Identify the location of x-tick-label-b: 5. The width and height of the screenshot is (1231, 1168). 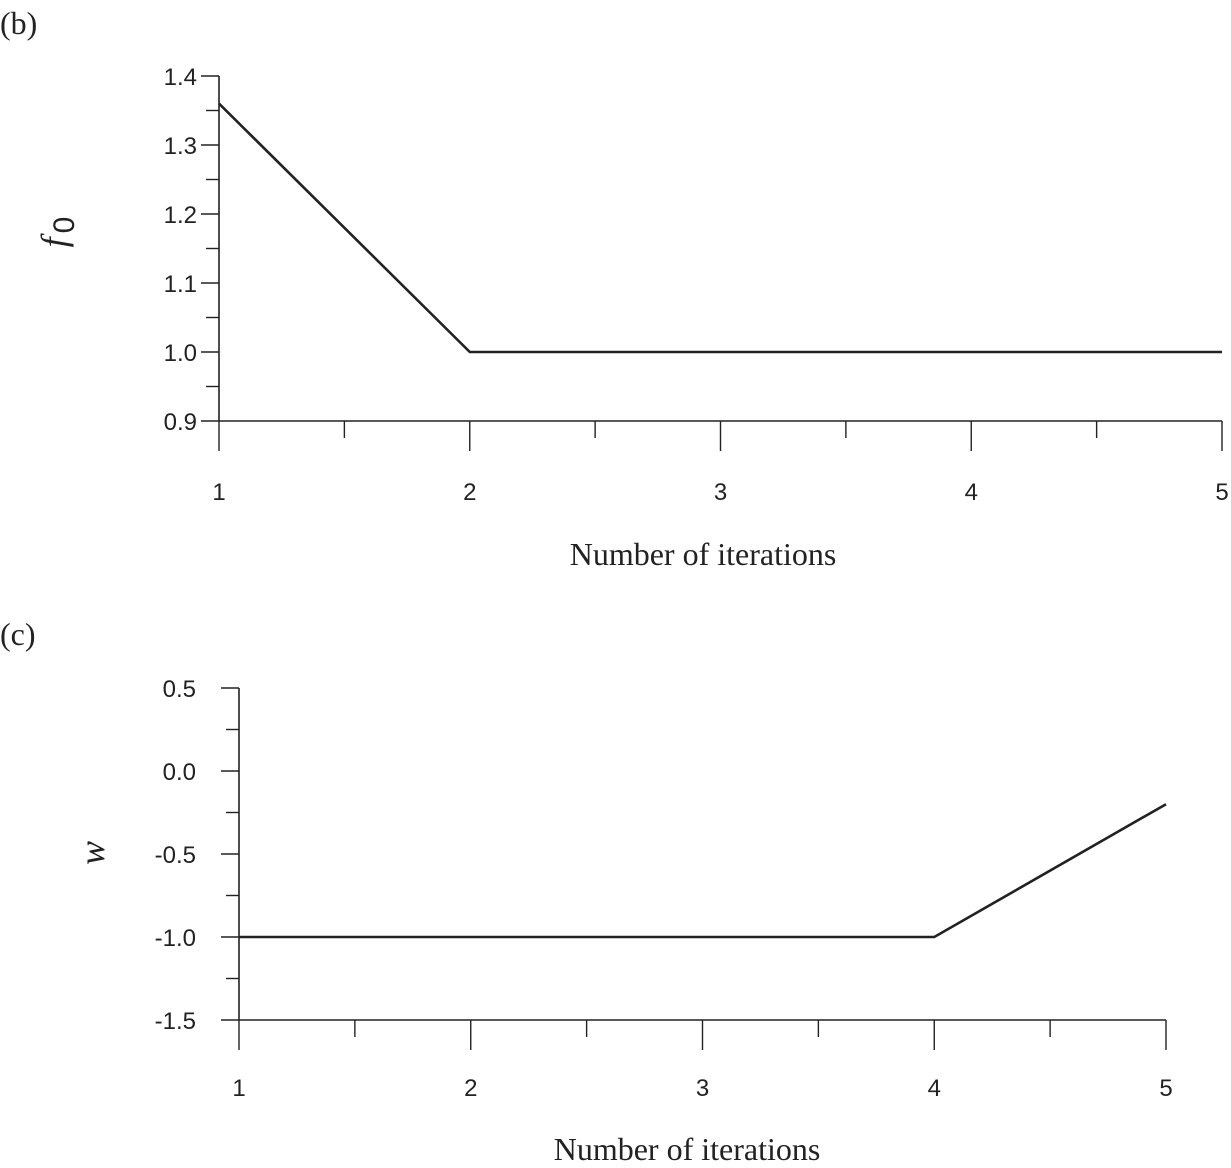
(1221, 492).